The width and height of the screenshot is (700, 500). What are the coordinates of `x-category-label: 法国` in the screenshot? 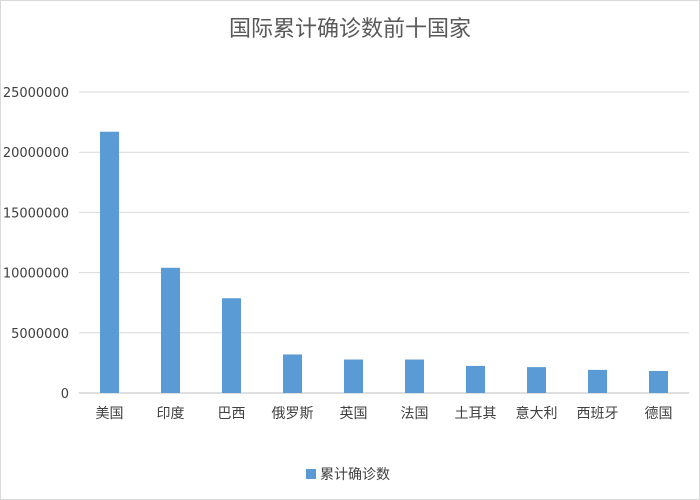 It's located at (415, 414).